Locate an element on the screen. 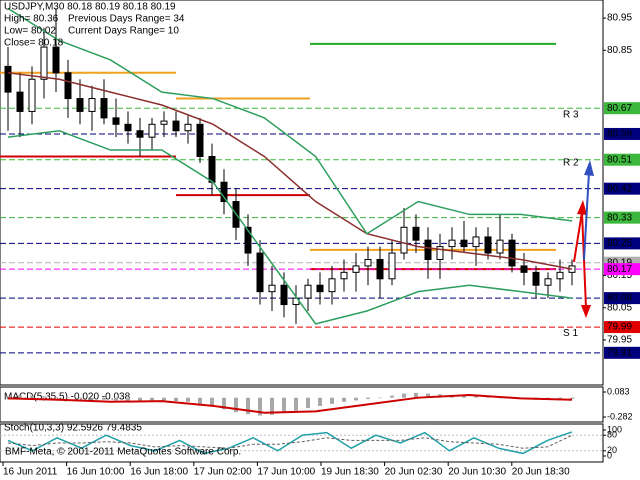 Image resolution: width=640 pixels, height=480 pixels. level-label: 80.59 is located at coordinates (619, 134).